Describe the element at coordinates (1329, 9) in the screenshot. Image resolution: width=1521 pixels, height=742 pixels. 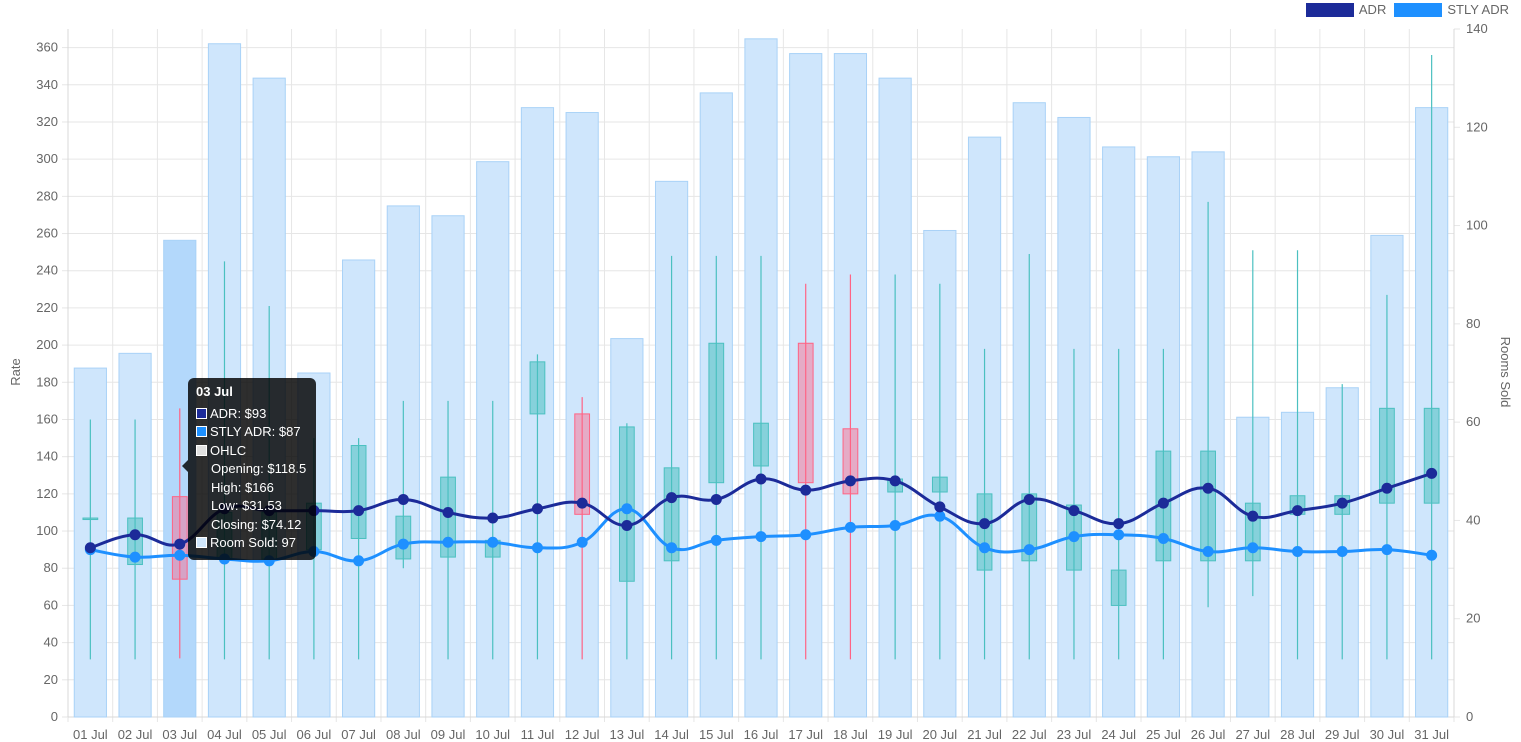
I see `legend-swatch-adr` at that location.